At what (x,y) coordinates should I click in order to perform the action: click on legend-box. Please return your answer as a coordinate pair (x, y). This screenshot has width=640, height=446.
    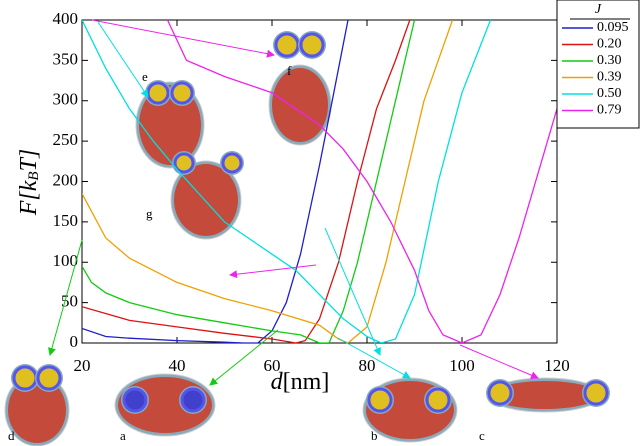
    Looking at the image, I should click on (598, 64).